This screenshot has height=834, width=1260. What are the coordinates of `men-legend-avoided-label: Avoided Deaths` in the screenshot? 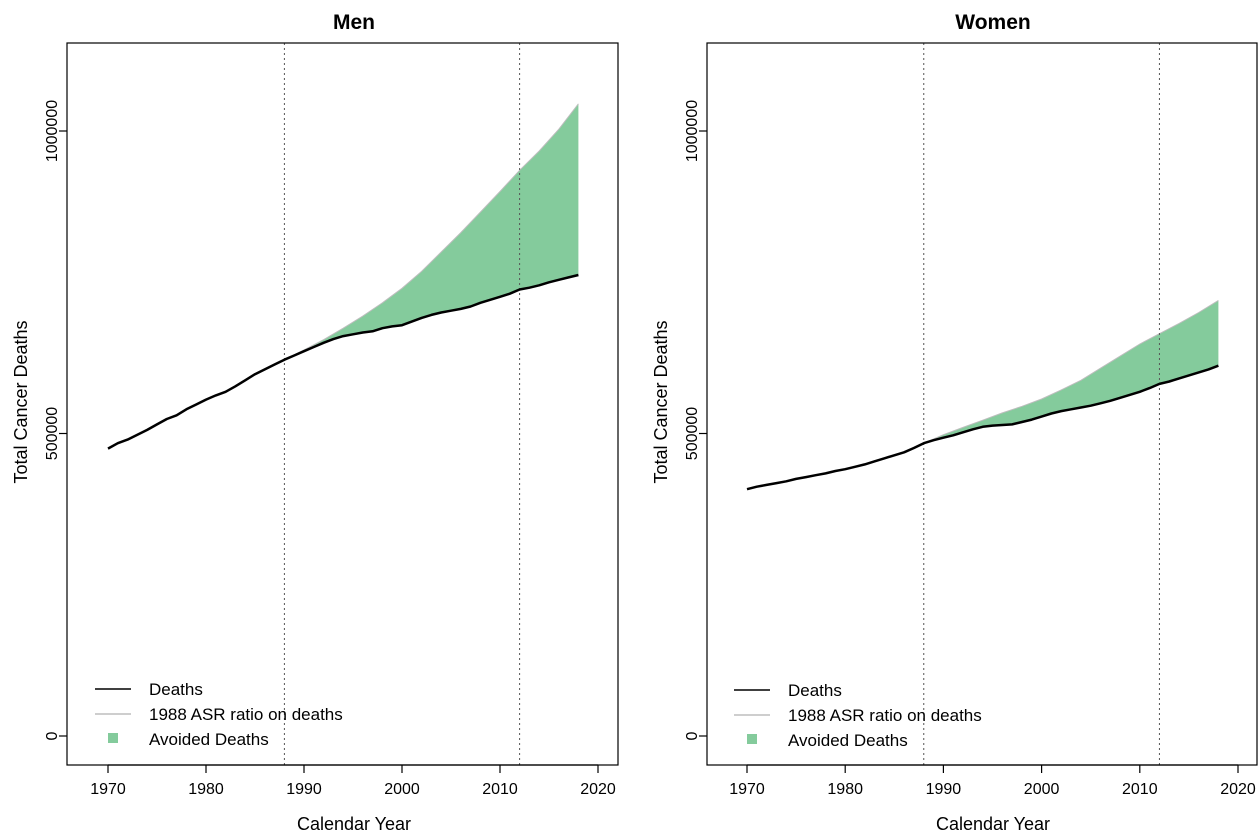 It's located at (209, 739).